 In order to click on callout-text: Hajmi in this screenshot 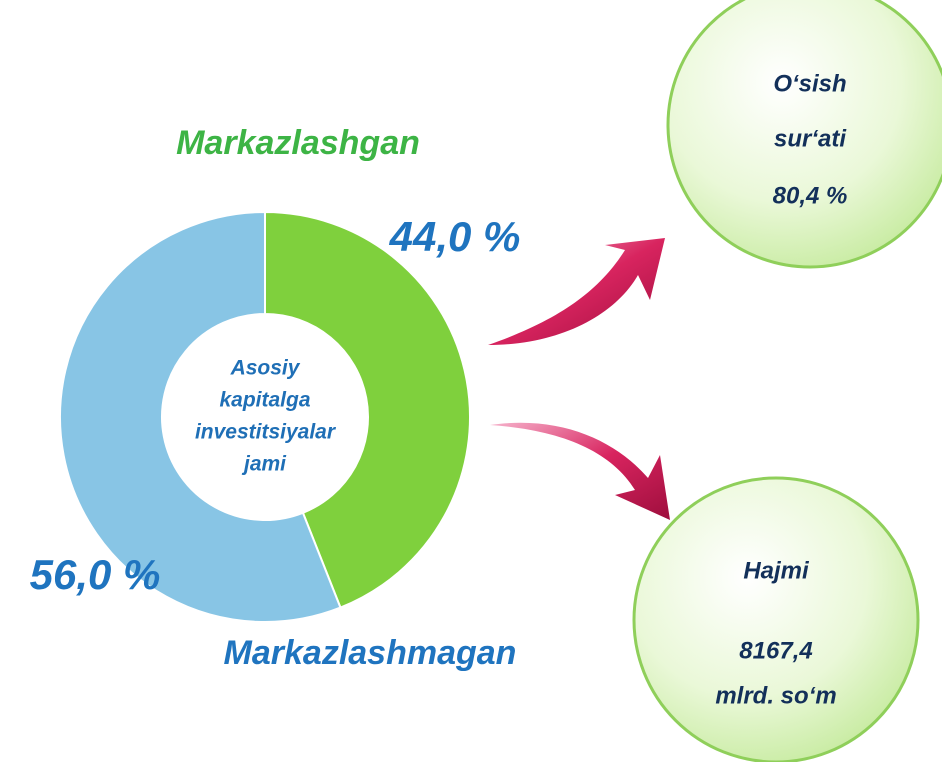, I will do `click(776, 570)`.